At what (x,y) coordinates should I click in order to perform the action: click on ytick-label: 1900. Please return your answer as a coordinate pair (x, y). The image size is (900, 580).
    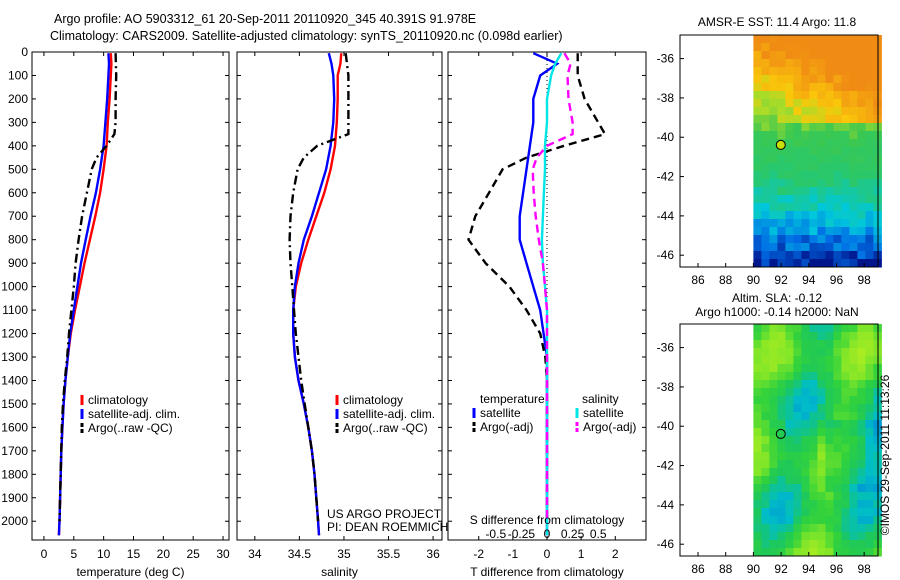
    Looking at the image, I should click on (14, 498).